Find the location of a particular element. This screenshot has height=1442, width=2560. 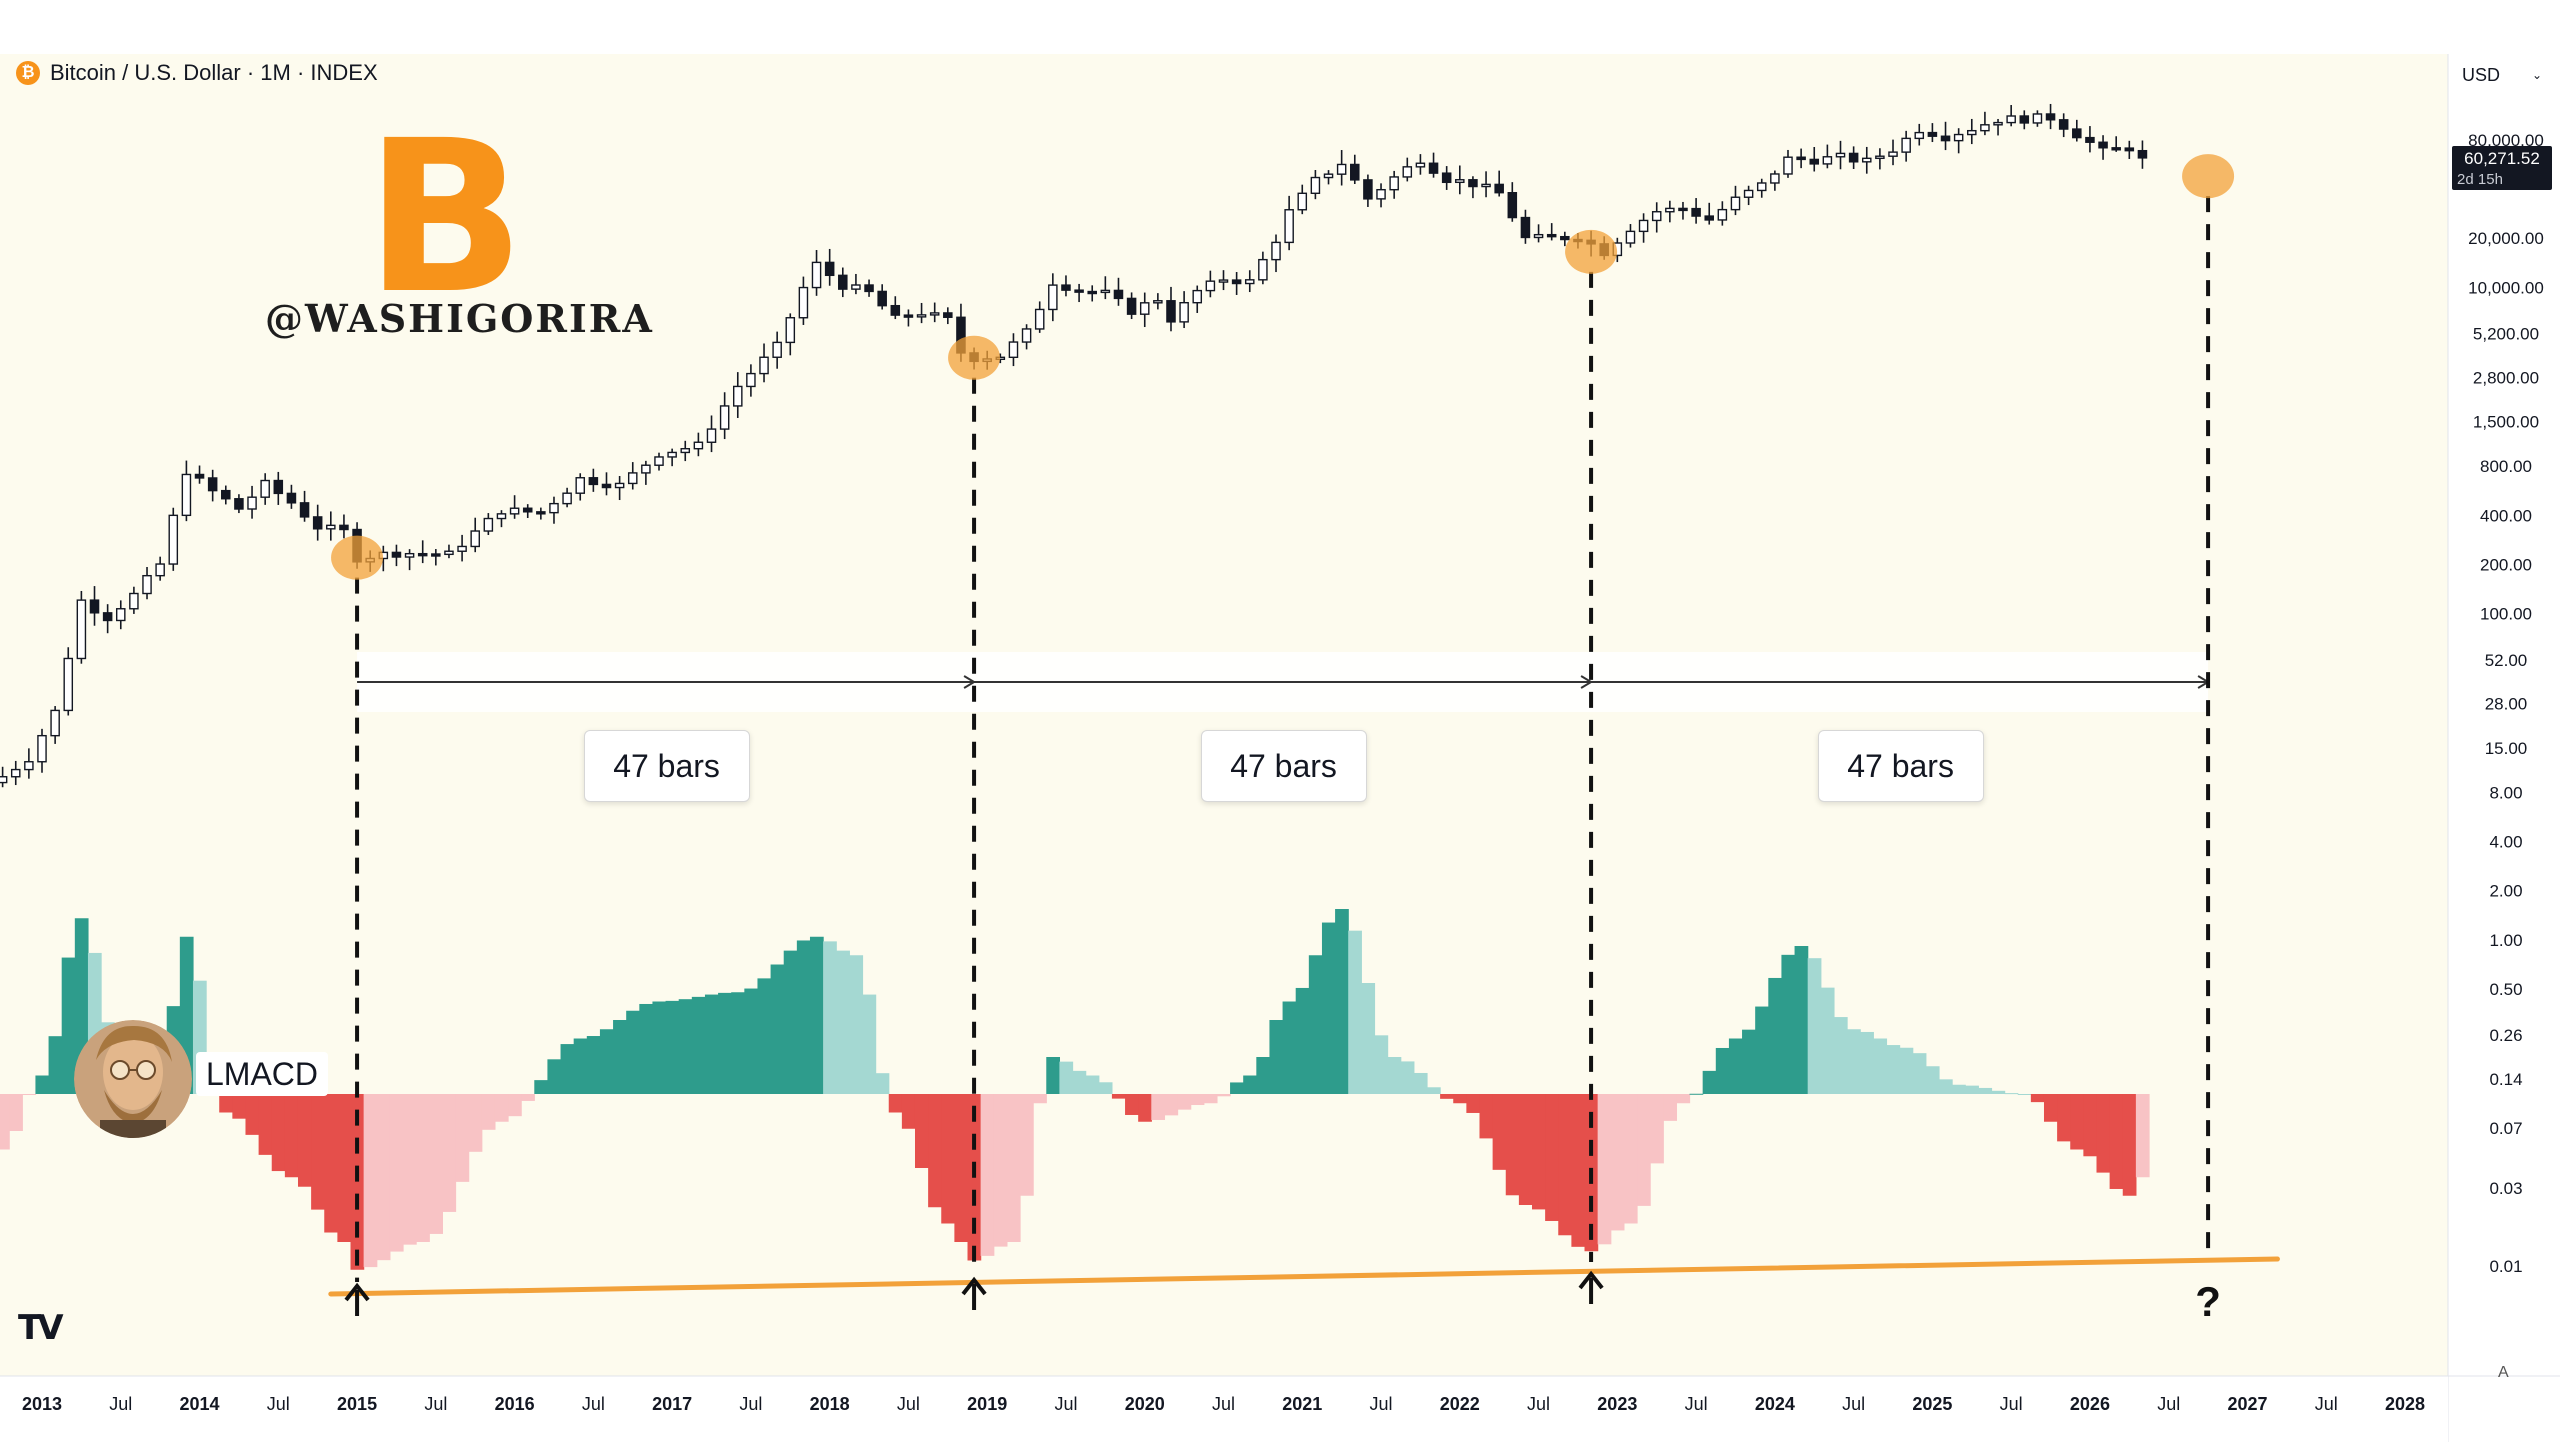

portrait-avatar-icon is located at coordinates (133, 1079).